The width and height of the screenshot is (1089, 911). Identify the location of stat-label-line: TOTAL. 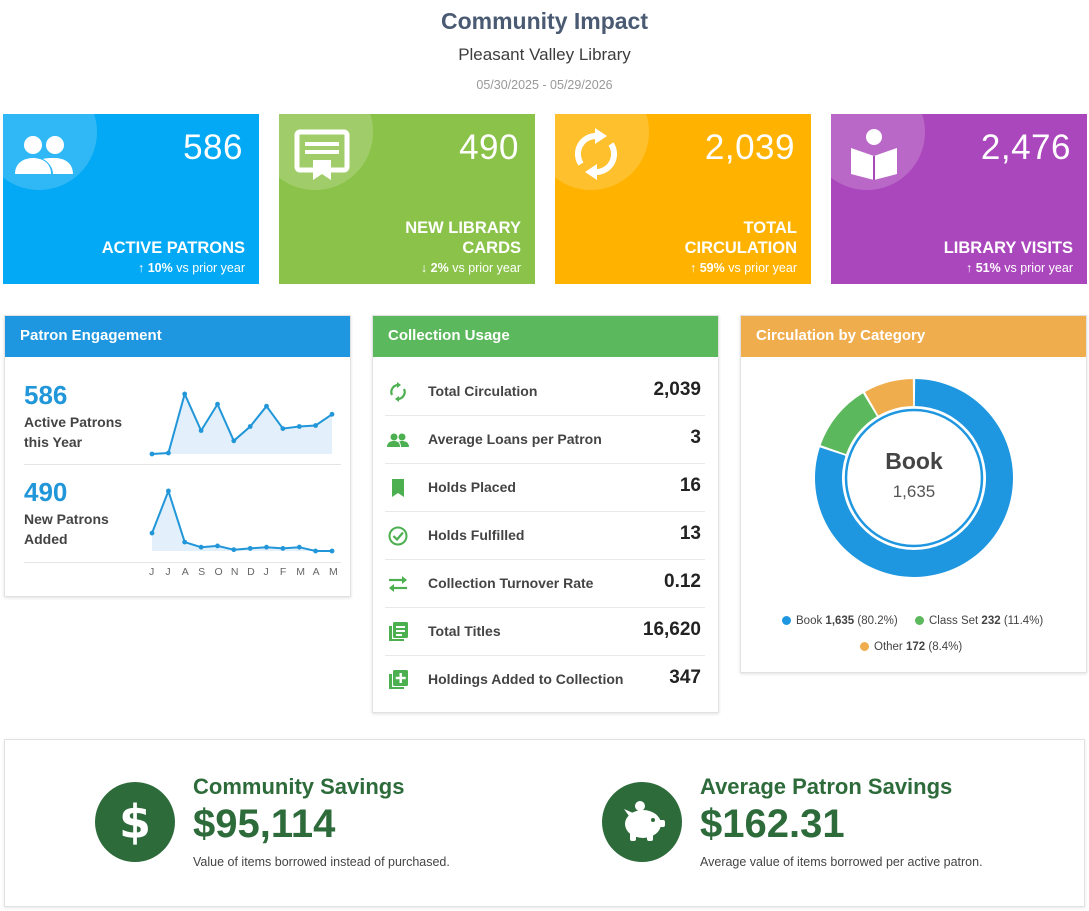
(770, 228).